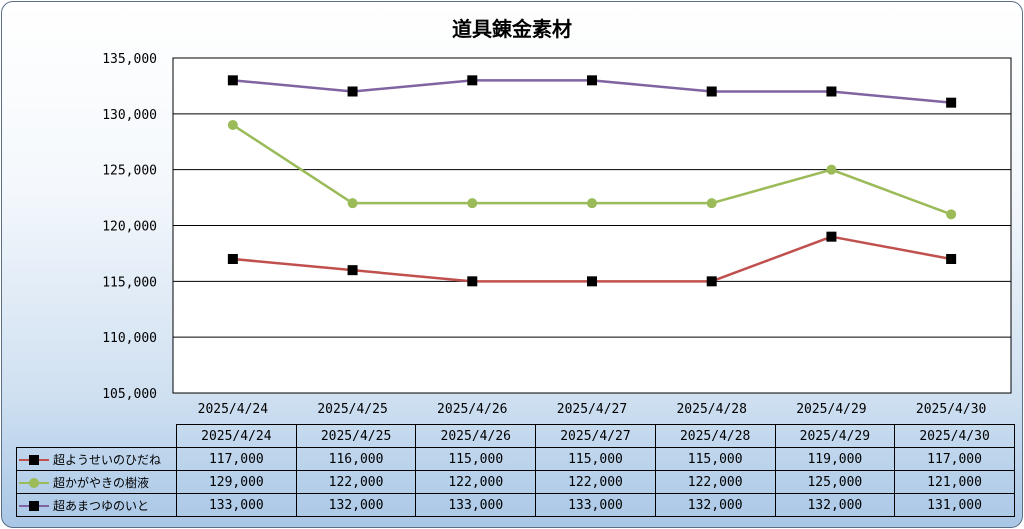  I want to click on table-cell: 121,000, so click(954, 482).